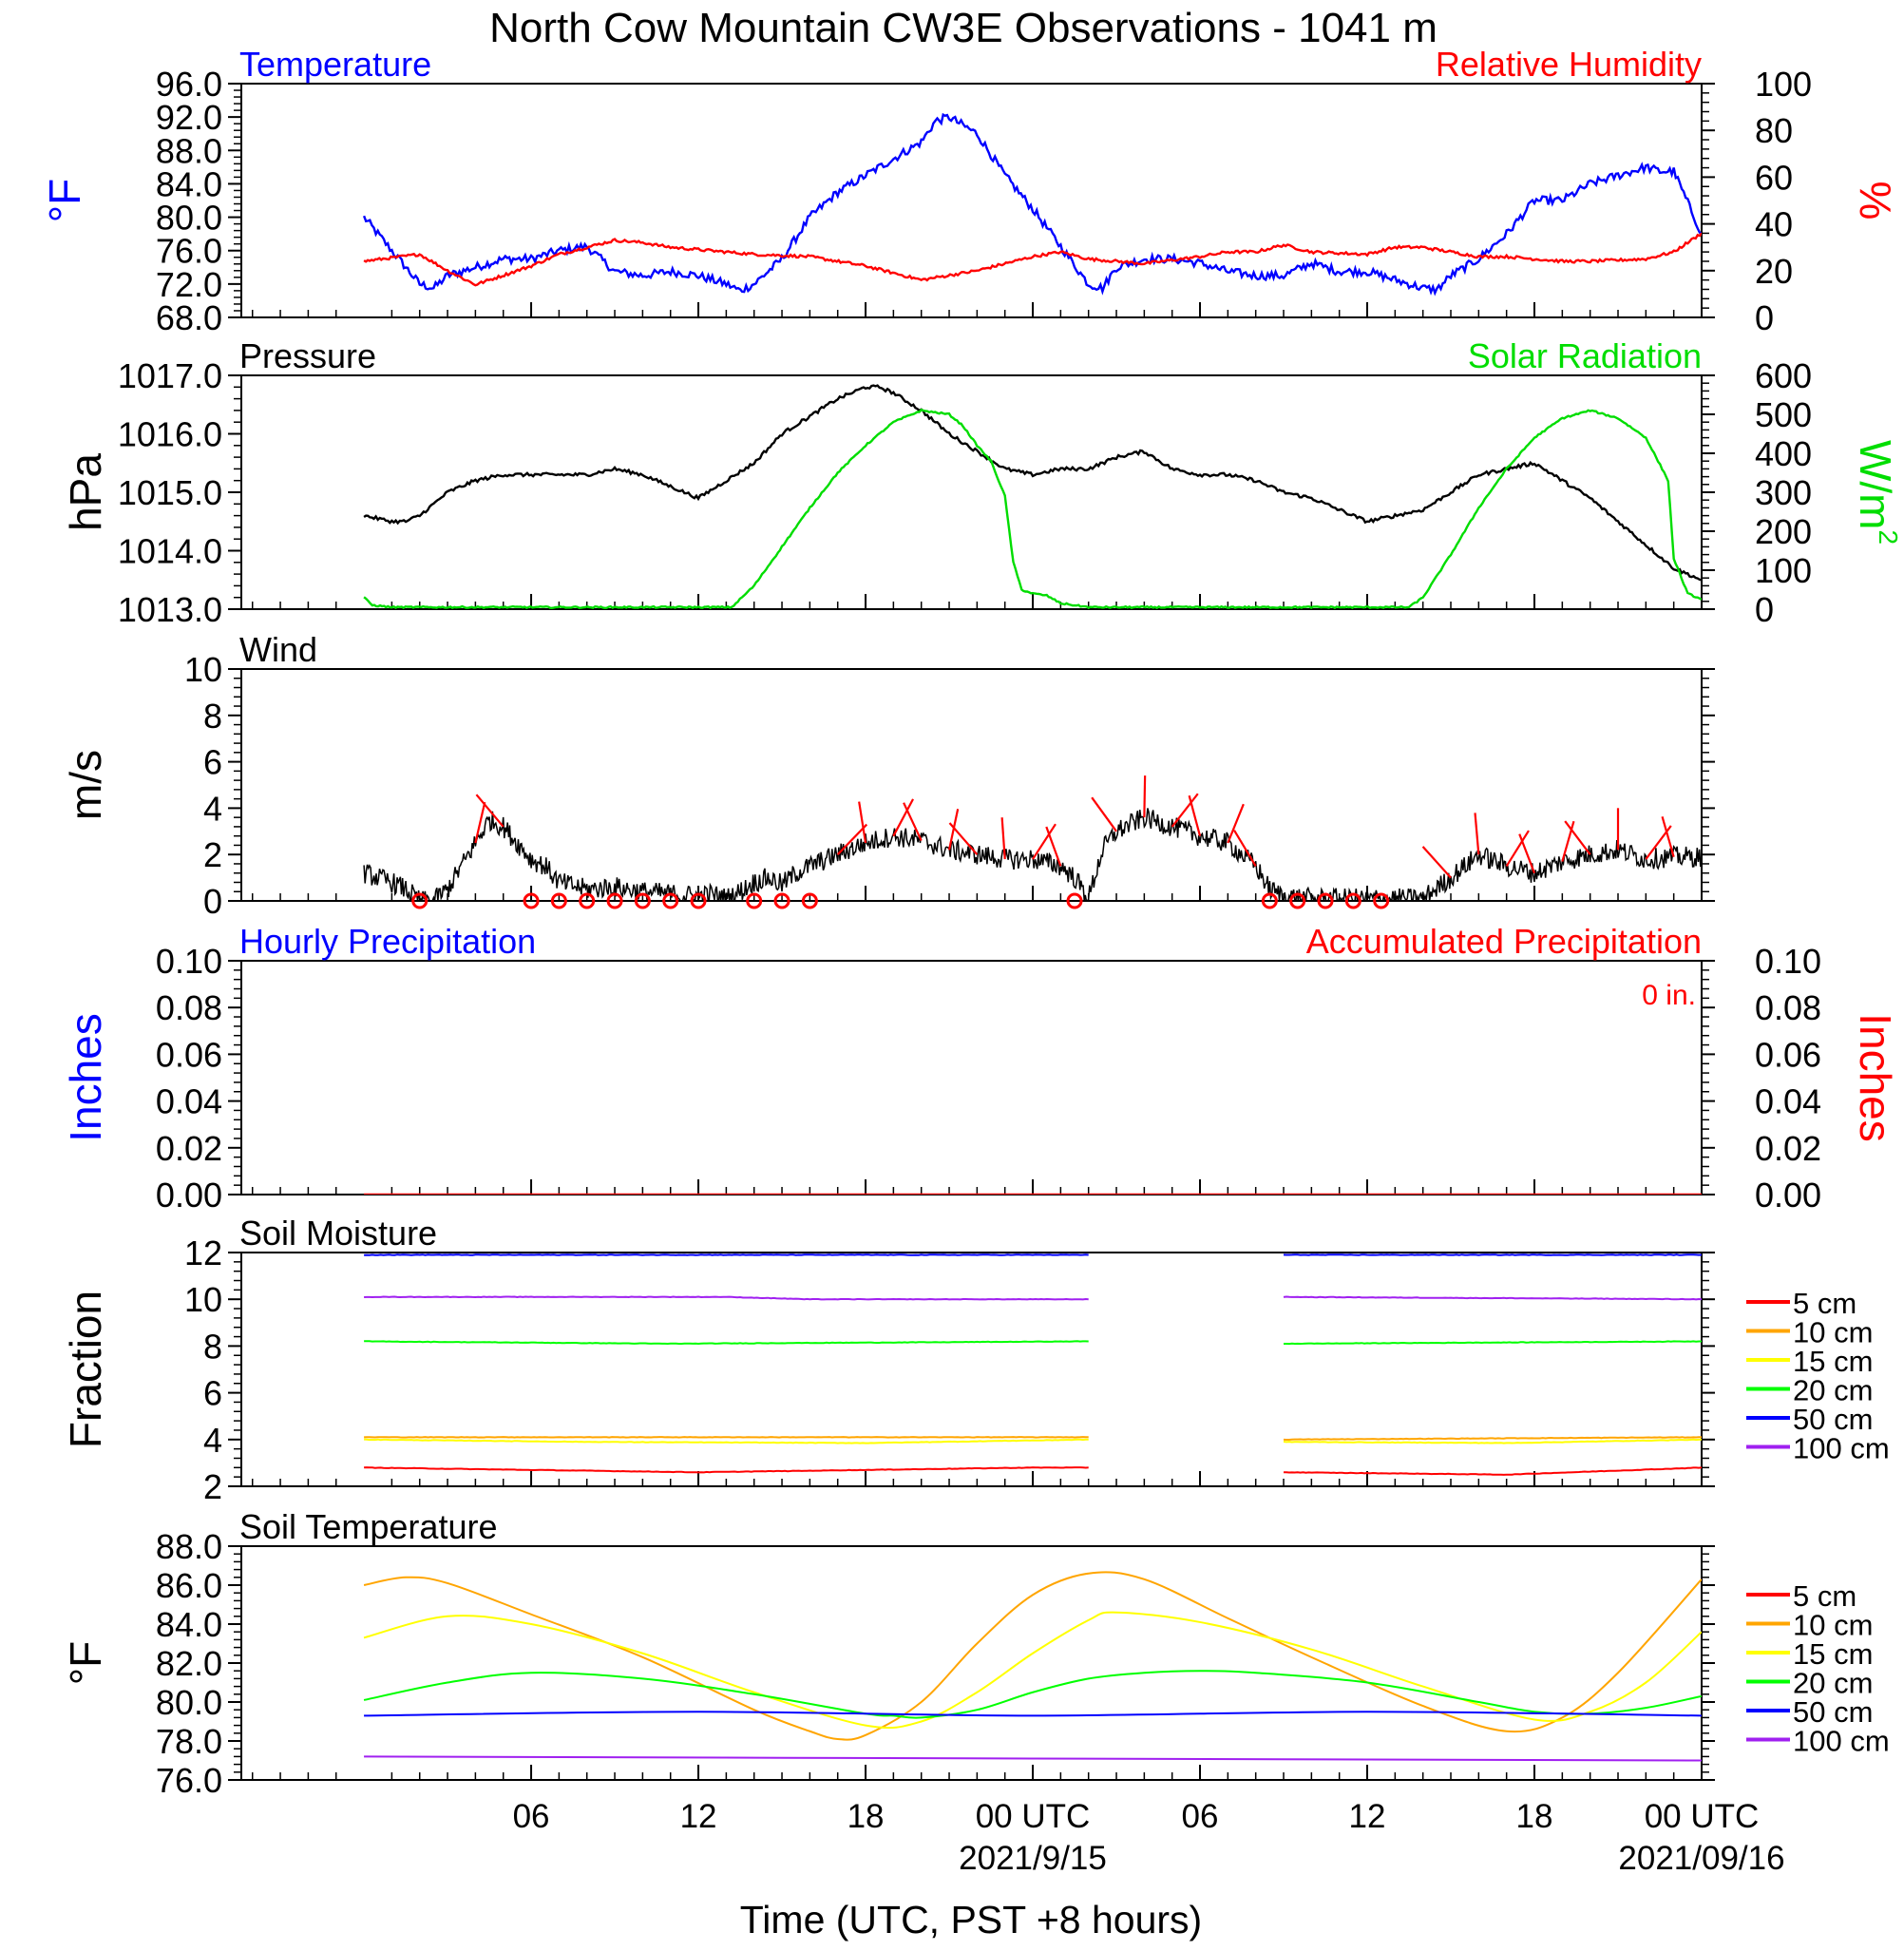  What do you see at coordinates (1783, 376) in the screenshot?
I see `right-tick-label: 600` at bounding box center [1783, 376].